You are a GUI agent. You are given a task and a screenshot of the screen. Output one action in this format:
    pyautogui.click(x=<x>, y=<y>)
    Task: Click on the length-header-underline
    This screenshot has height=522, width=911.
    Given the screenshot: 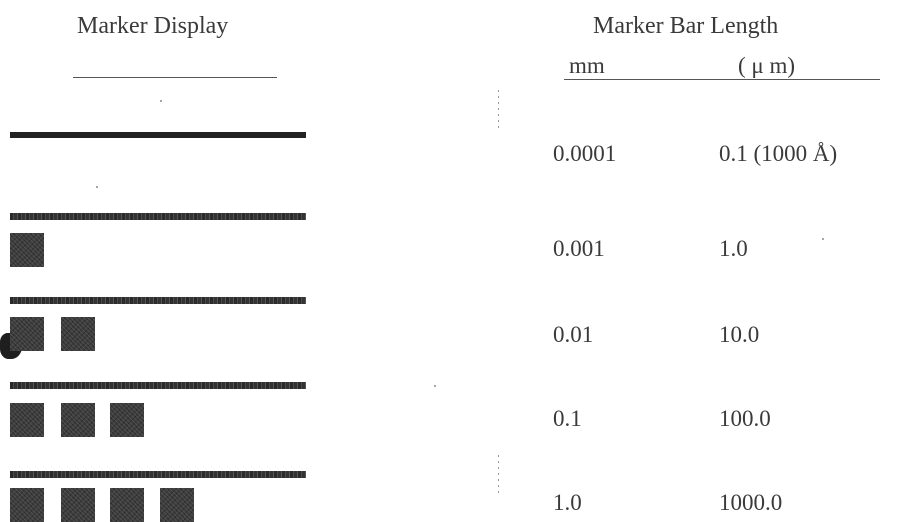 What is the action you would take?
    pyautogui.click(x=722, y=79)
    